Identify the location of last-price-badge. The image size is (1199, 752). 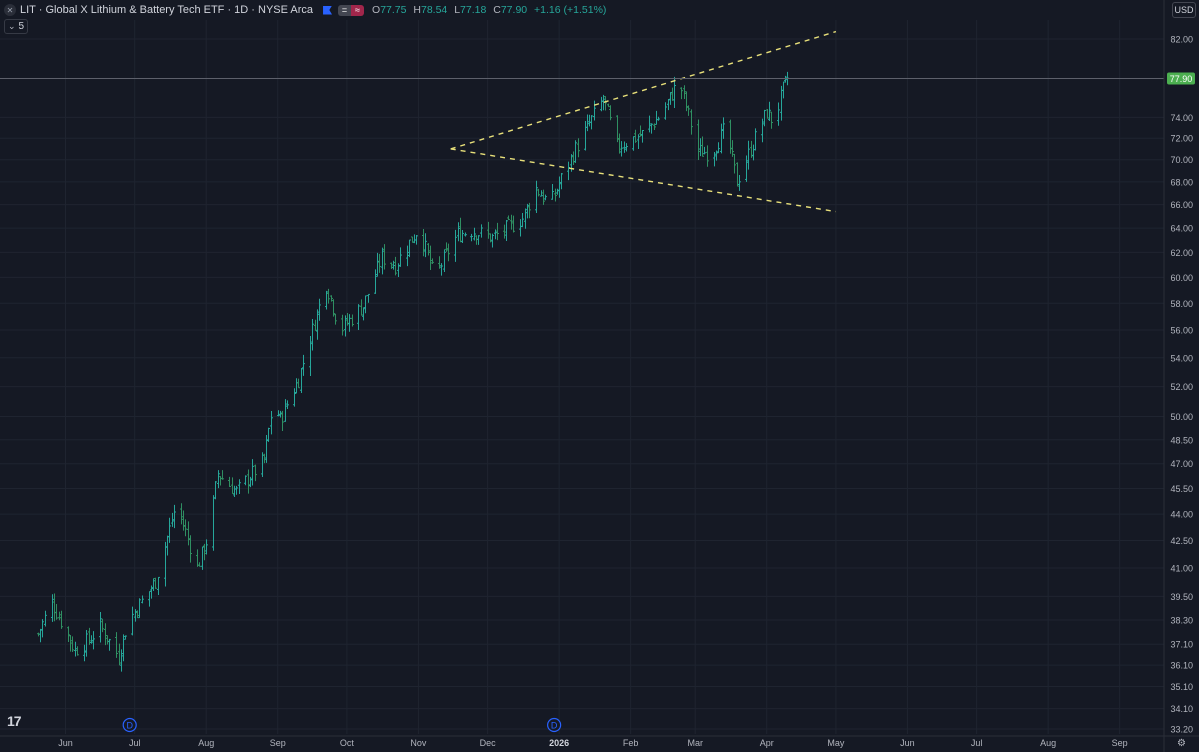
(1181, 78).